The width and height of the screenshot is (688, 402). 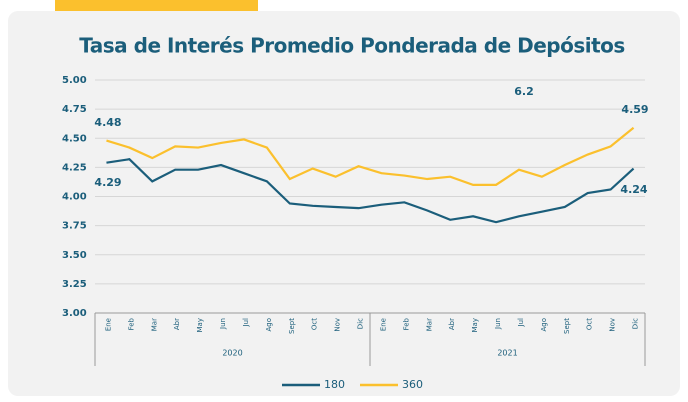 What do you see at coordinates (74, 109) in the screenshot?
I see `y-tick-label: 4.75` at bounding box center [74, 109].